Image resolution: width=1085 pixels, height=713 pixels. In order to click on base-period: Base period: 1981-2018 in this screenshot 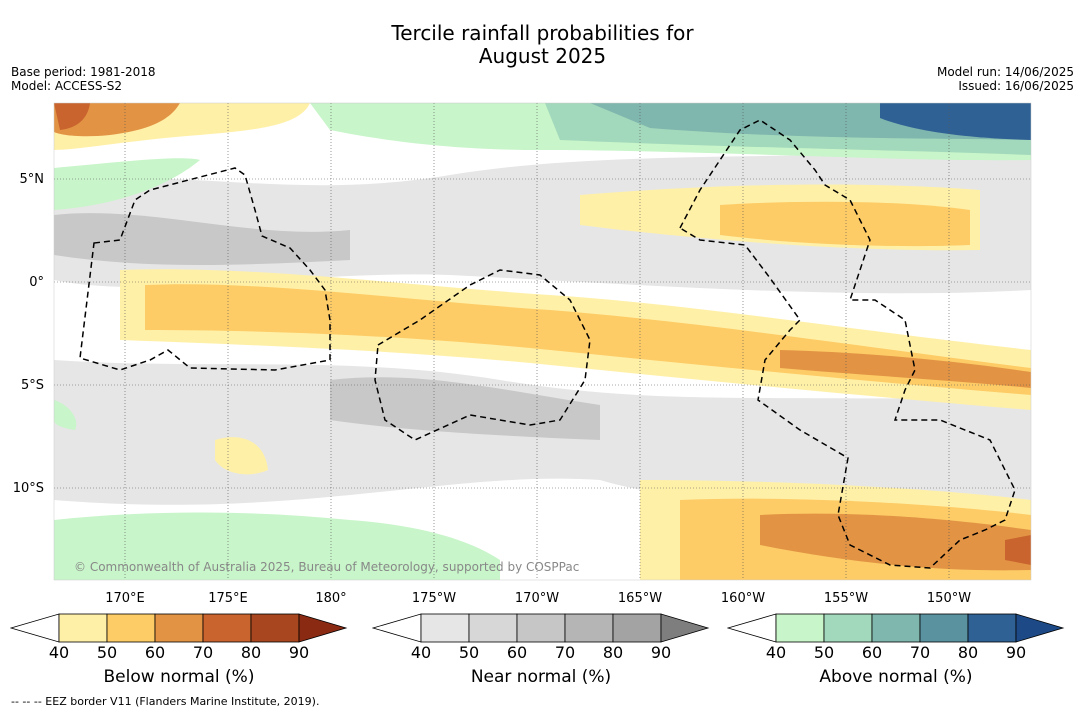, I will do `click(83, 72)`.